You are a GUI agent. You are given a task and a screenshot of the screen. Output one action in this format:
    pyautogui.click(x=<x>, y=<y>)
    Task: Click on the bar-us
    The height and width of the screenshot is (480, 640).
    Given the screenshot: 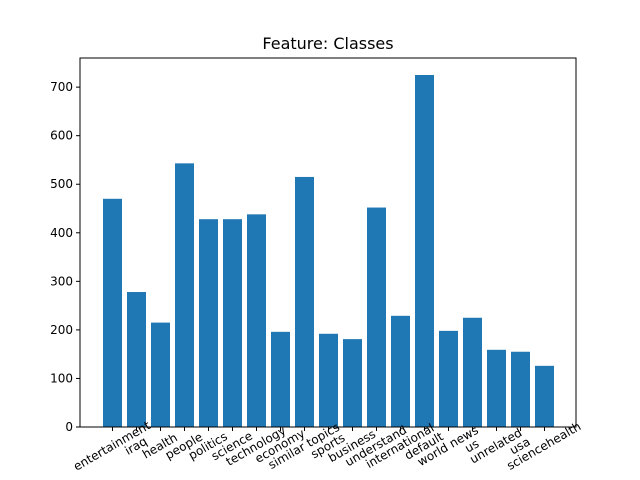 What is the action you would take?
    pyautogui.click(x=472, y=372)
    